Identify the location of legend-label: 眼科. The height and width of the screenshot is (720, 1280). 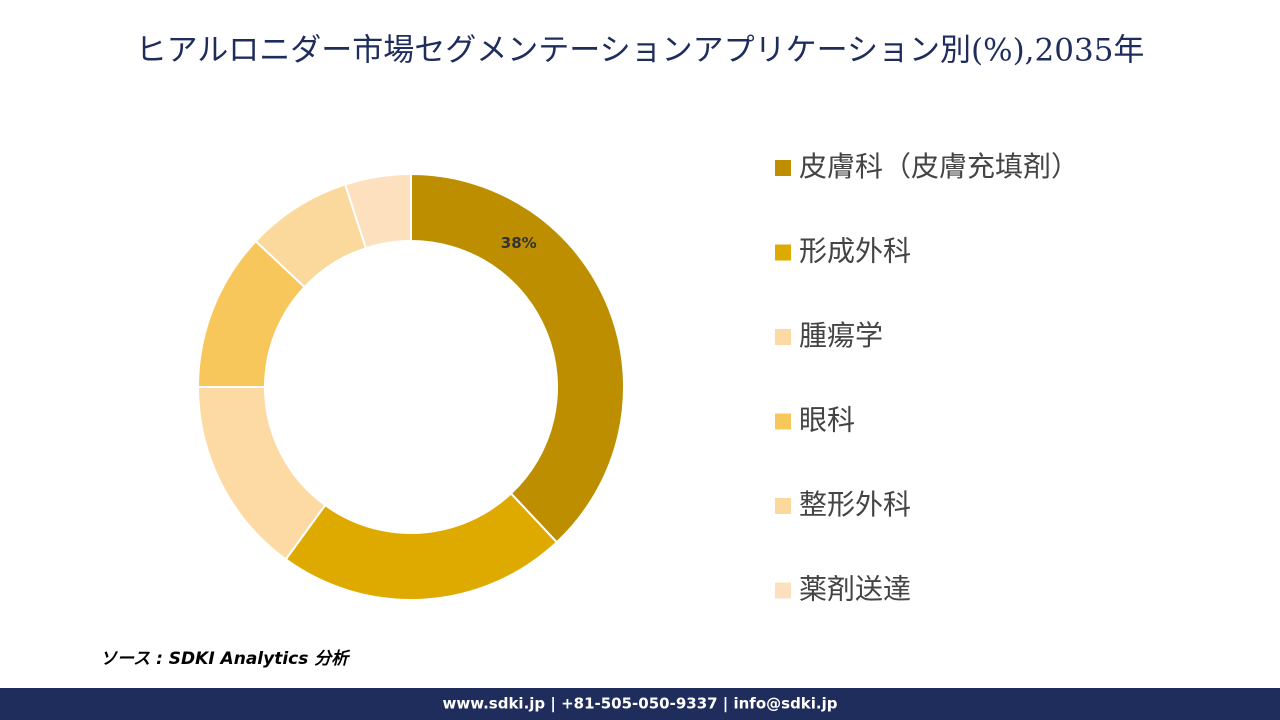
(827, 420).